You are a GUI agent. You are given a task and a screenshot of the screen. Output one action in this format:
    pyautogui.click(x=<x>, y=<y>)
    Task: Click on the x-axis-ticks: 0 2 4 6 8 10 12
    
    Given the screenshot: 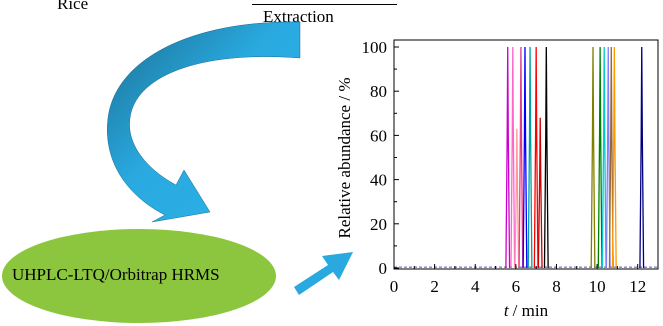 What is the action you would take?
    pyautogui.click(x=518, y=280)
    